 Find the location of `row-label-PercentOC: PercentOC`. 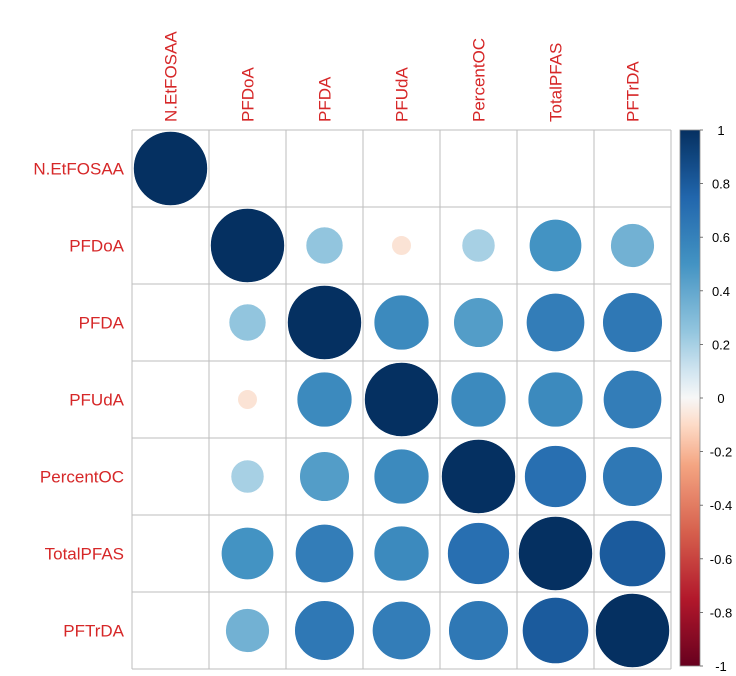

row-label-PercentOC: PercentOC is located at coordinates (82, 477).